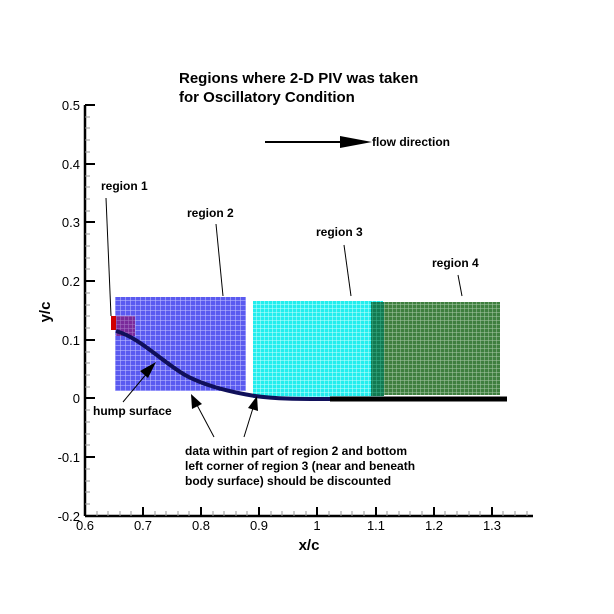 This screenshot has height=614, width=614. What do you see at coordinates (180, 344) in the screenshot?
I see `region-2-rect` at bounding box center [180, 344].